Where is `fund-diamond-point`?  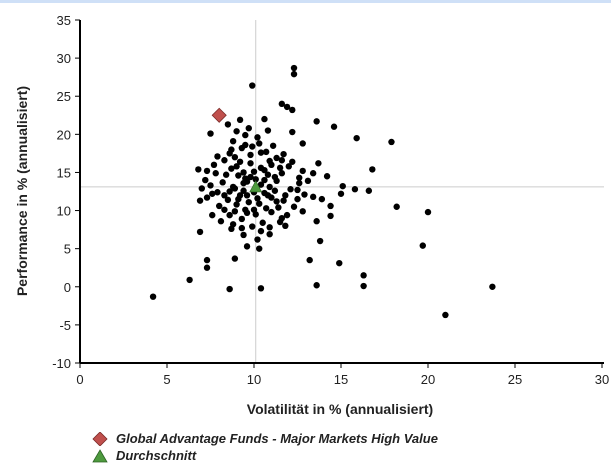 fund-diamond-point is located at coordinates (219, 115).